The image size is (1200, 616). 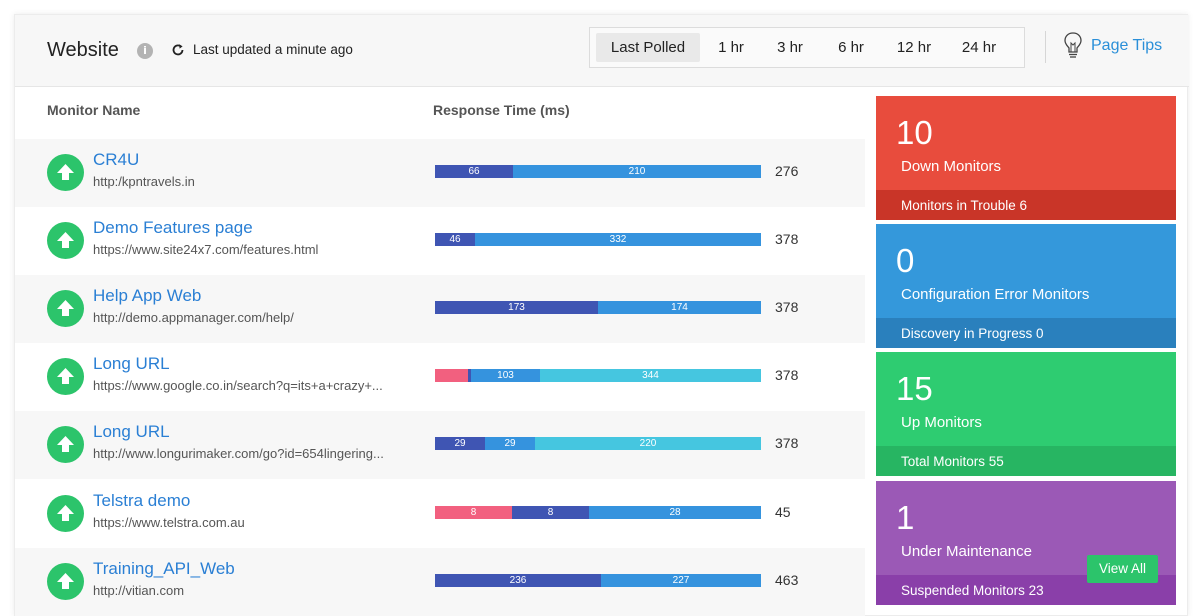 I want to click on period-24hr: 24 hr, so click(x=979, y=47).